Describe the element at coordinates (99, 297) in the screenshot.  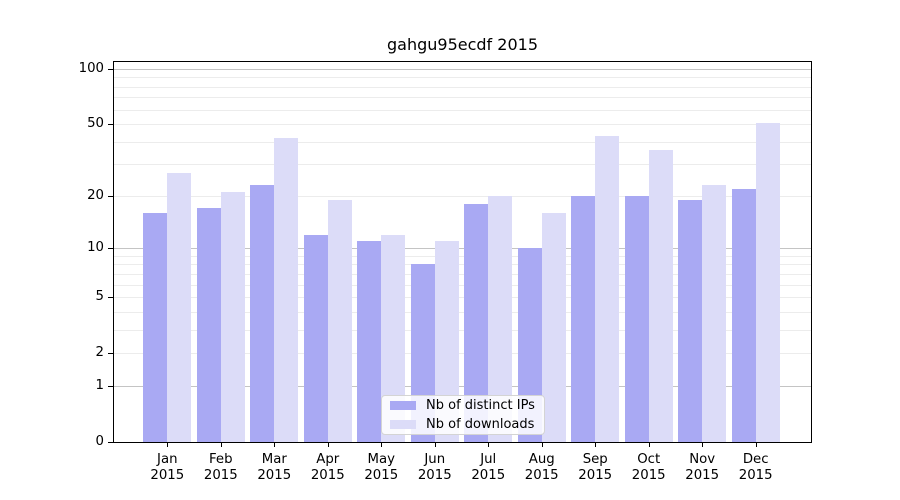
I see `y-tick-label: 5` at that location.